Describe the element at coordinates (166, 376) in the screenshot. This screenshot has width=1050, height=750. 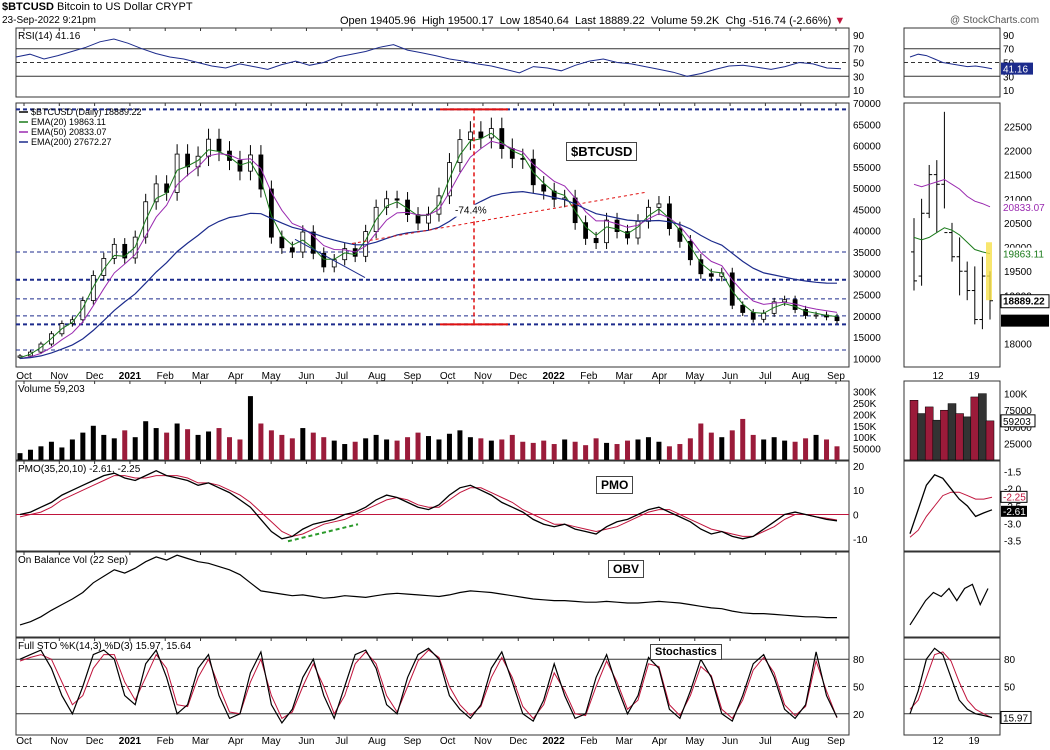
I see `x-tick-label-top: Feb` at that location.